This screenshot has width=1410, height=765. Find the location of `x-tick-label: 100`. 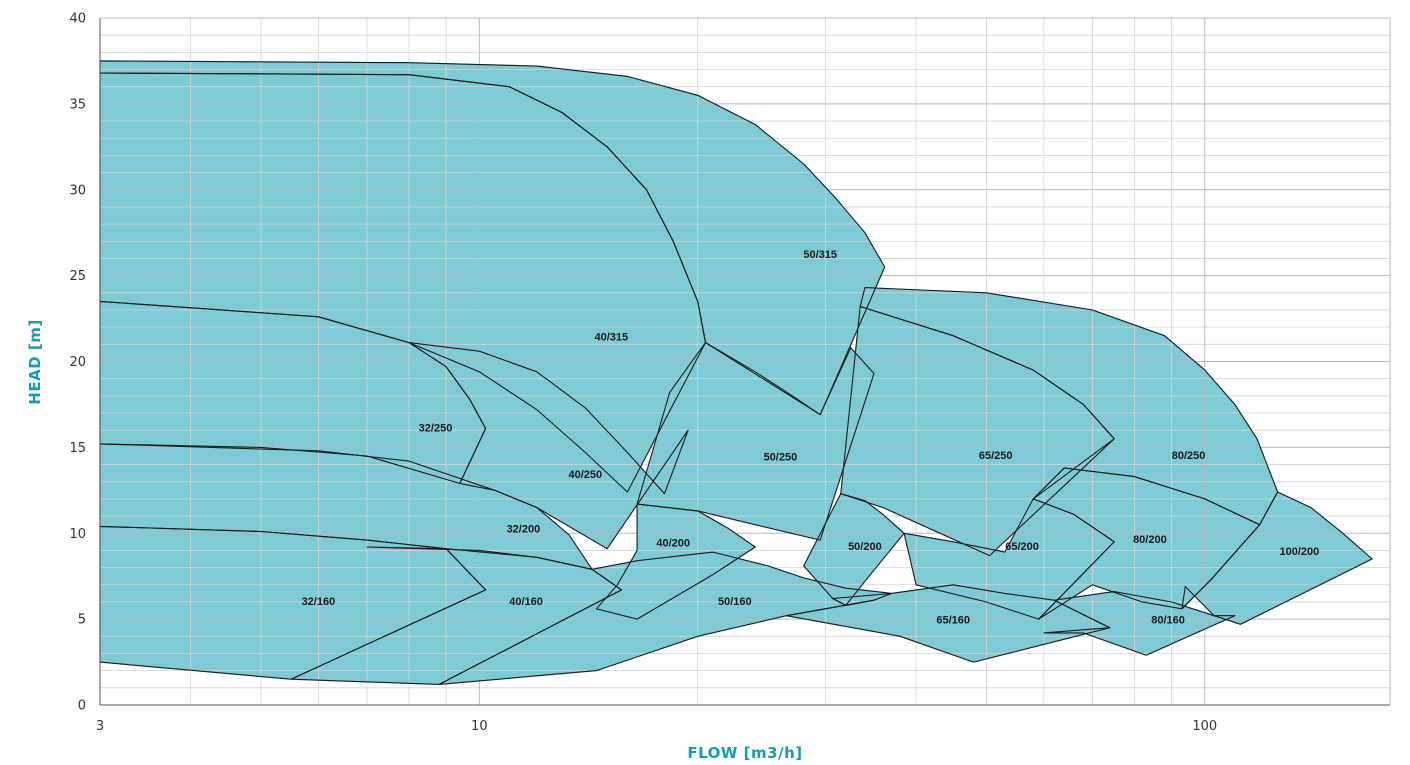

x-tick-label: 100 is located at coordinates (1204, 726).